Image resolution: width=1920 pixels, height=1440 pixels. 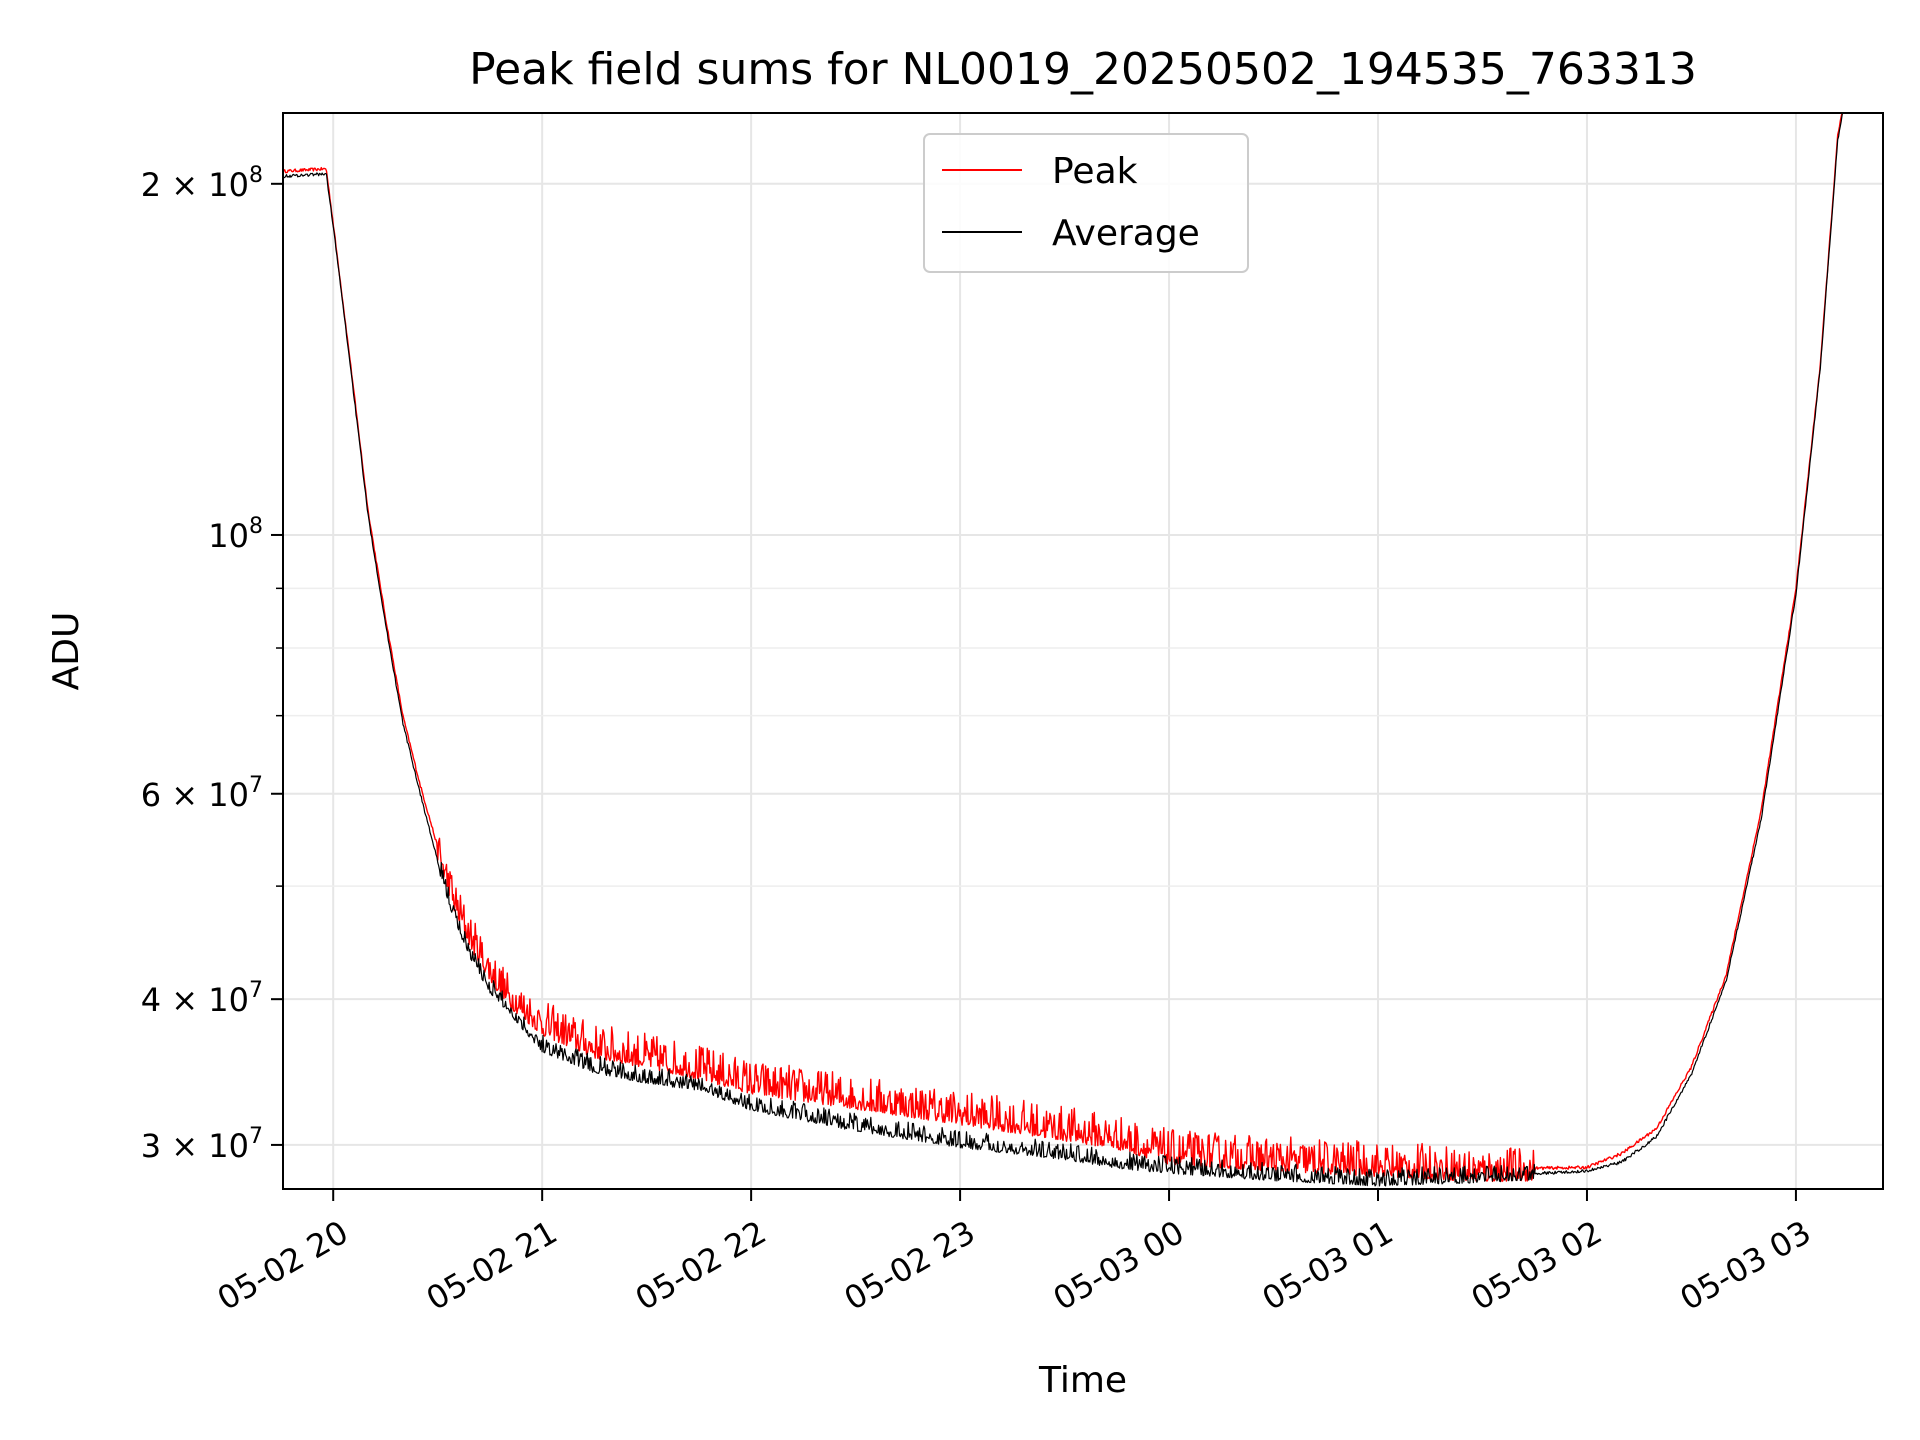 What do you see at coordinates (212, 664) in the screenshot?
I see `y-axis: 3 × 107 4 × 107 6 × 107 108 2 × 108` at bounding box center [212, 664].